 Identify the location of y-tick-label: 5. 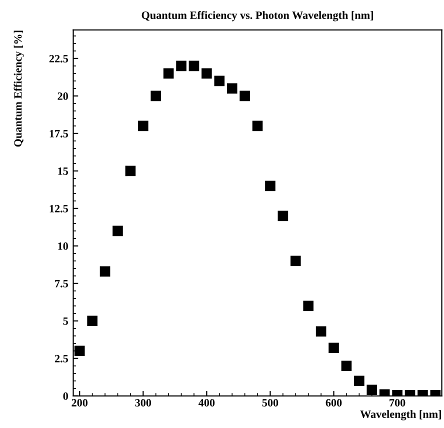
(65, 321).